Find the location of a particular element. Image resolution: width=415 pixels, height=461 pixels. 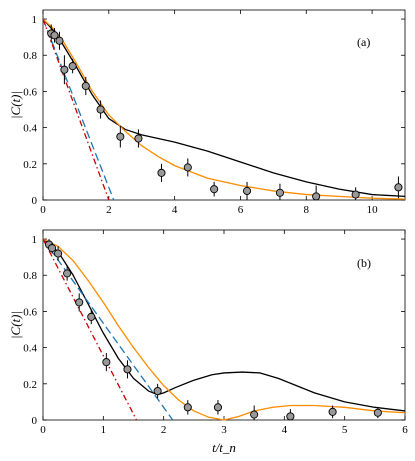

y-tick-label-b: 1 is located at coordinates (35, 240).